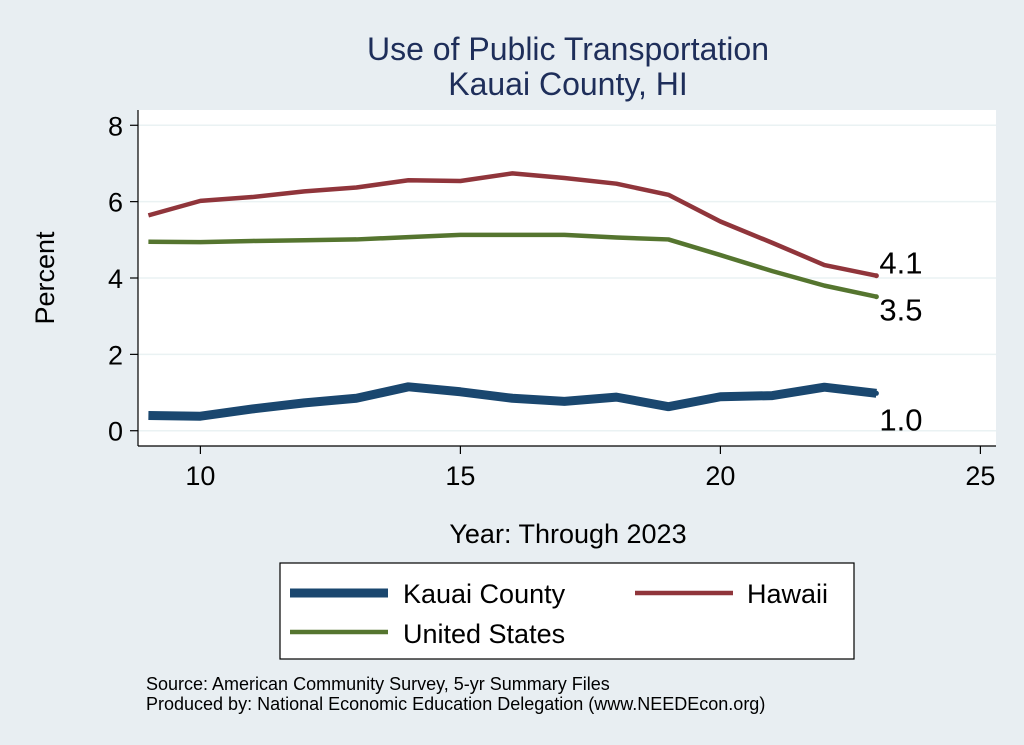  I want to click on legend-label-kauai-county: Kauai County, so click(484, 594).